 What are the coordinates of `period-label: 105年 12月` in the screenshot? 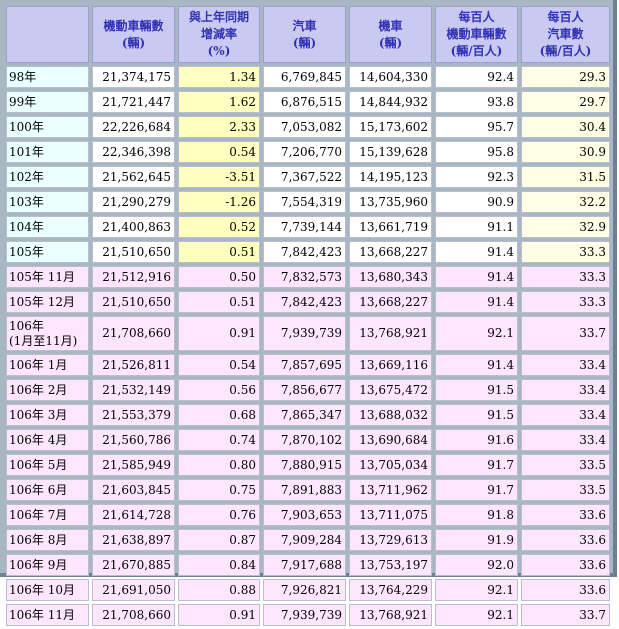 It's located at (42, 302).